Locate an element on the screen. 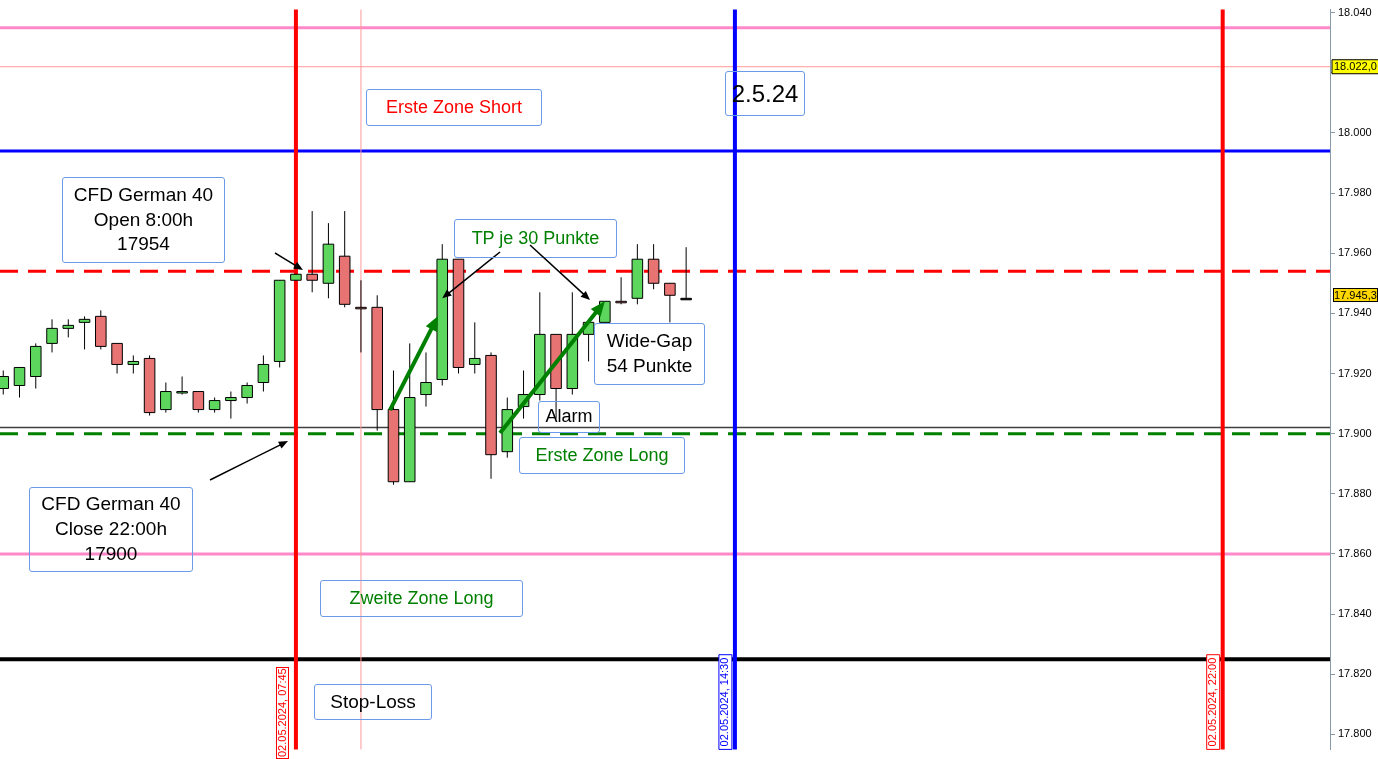 This screenshot has width=1378, height=759. y-tick-label: 17.860 is located at coordinates (1355, 552).